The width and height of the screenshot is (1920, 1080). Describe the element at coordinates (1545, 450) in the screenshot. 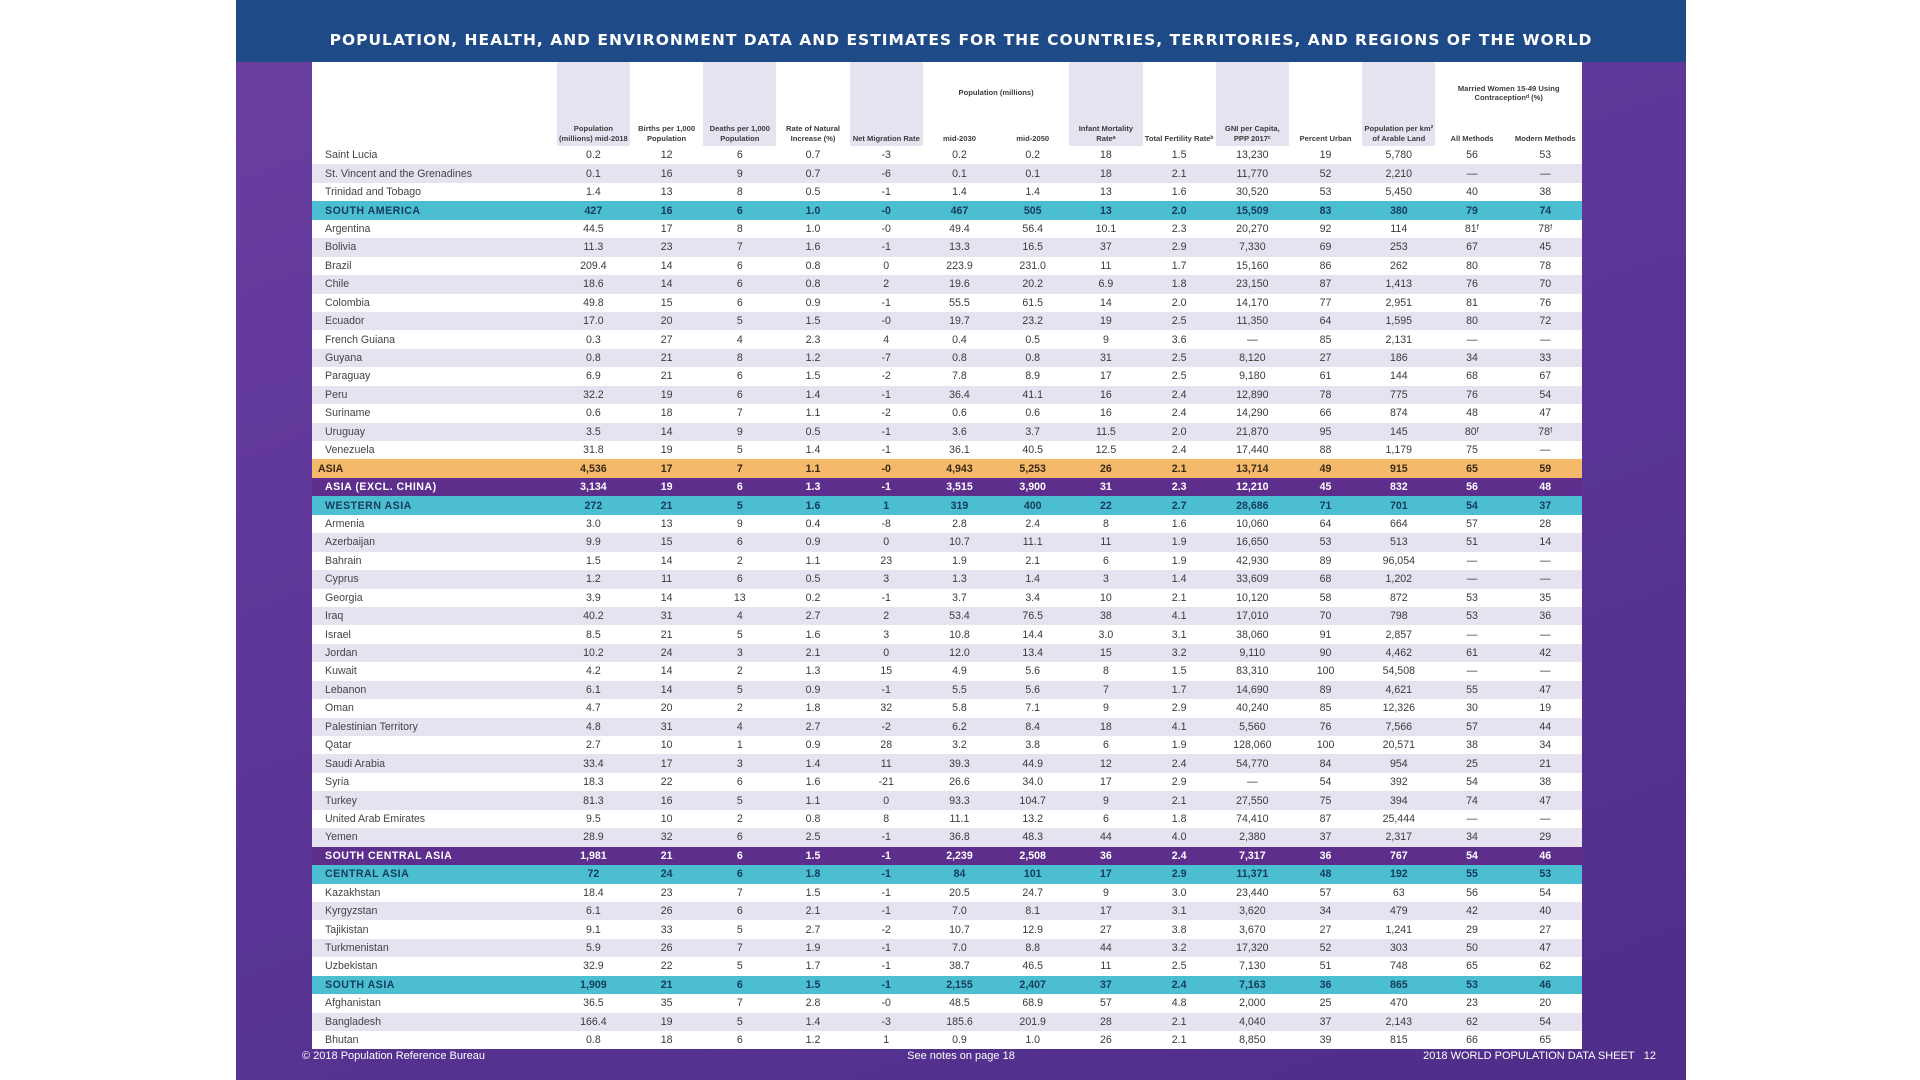

I see `table-cell: —` at that location.